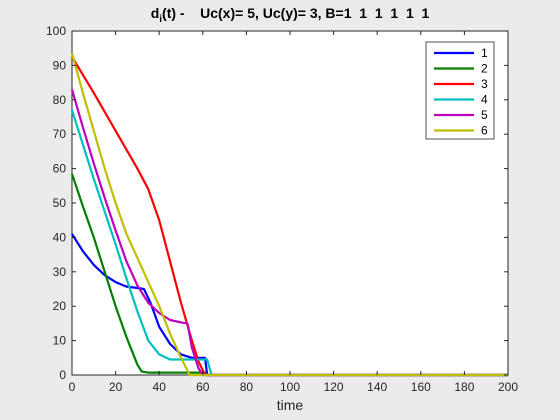 The image size is (560, 420). I want to click on x-tick-label: 200, so click(508, 387).